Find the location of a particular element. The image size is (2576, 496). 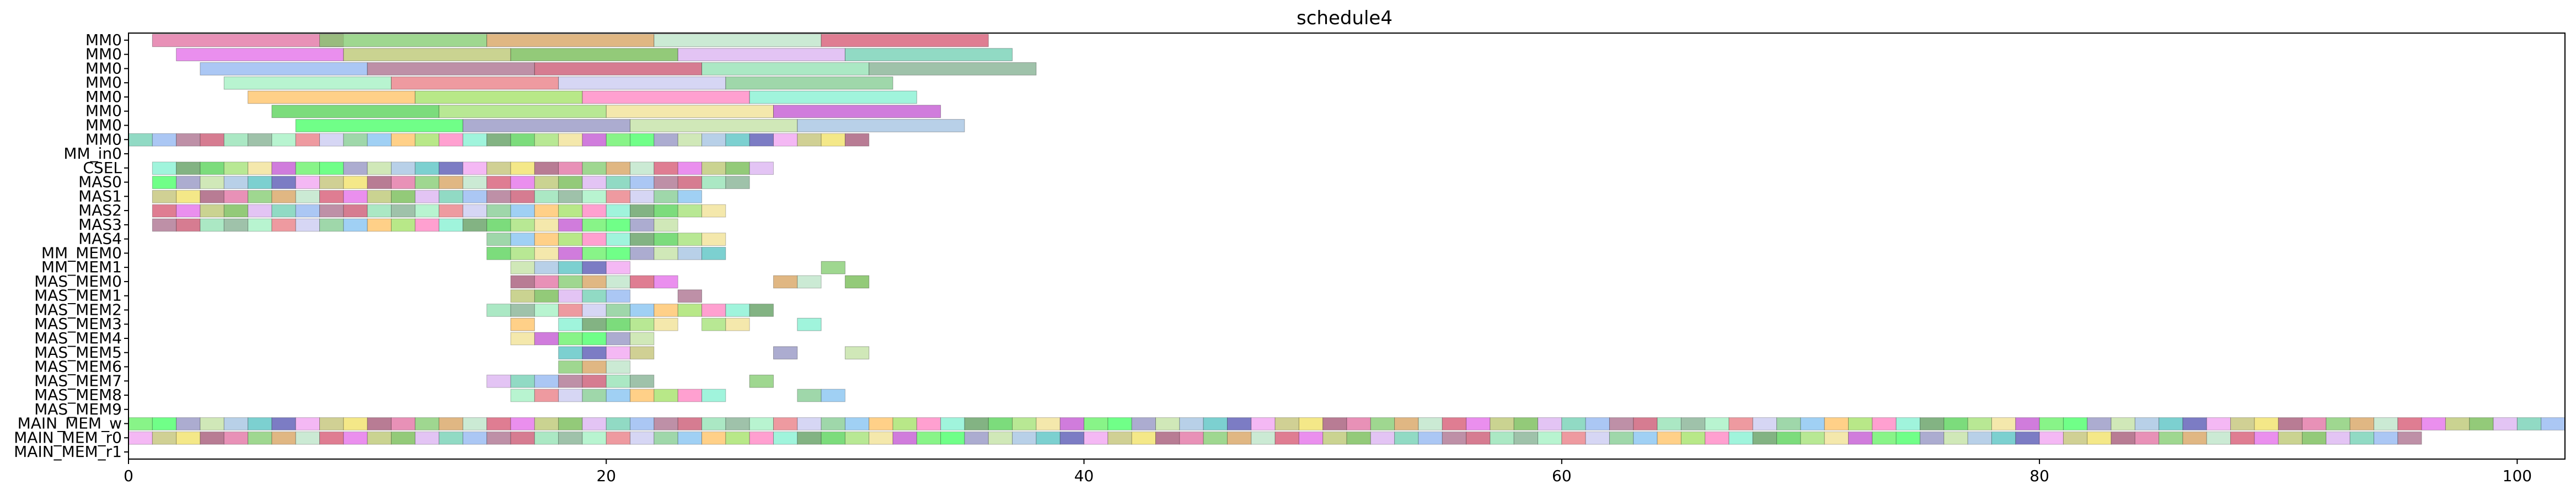

x-axis: 0 20 40 60 80 100 is located at coordinates (1328, 472).